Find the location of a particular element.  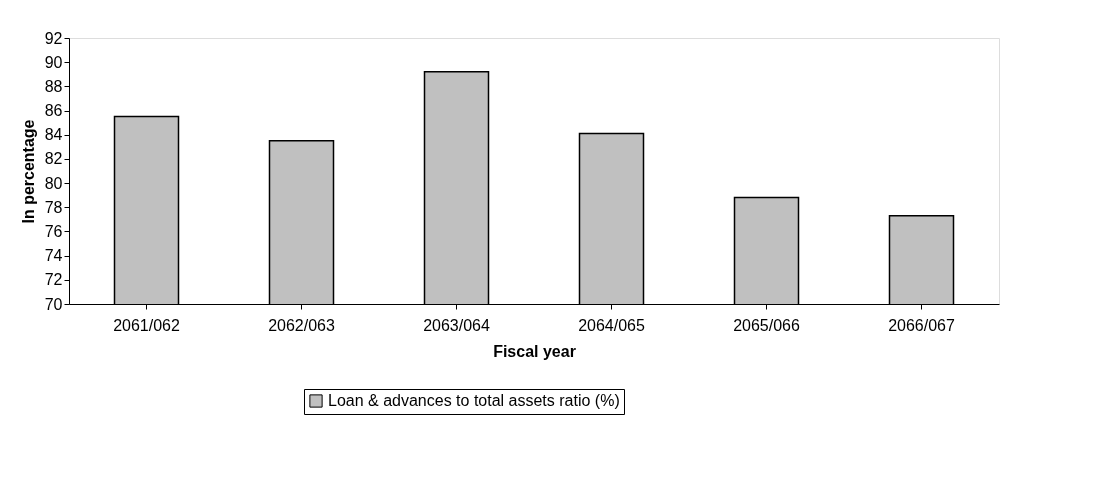

x-tick-label: 2062/063 is located at coordinates (301, 325).